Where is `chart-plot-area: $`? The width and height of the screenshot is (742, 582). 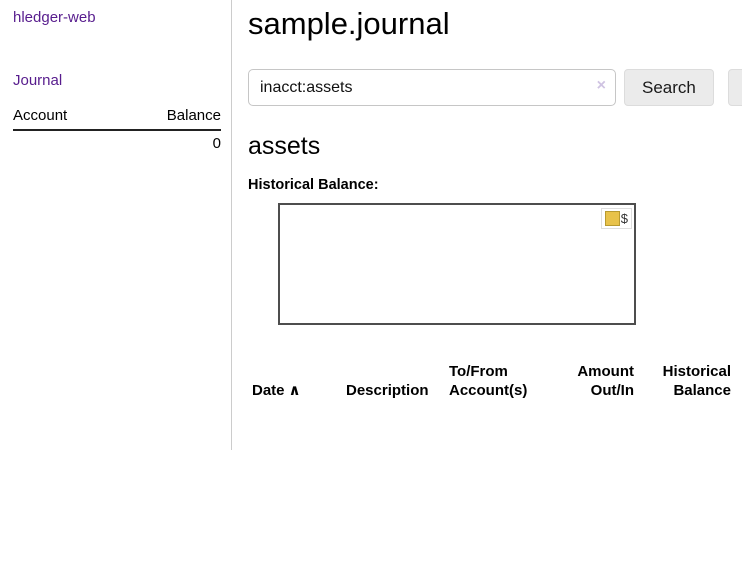
chart-plot-area: $ is located at coordinates (457, 264).